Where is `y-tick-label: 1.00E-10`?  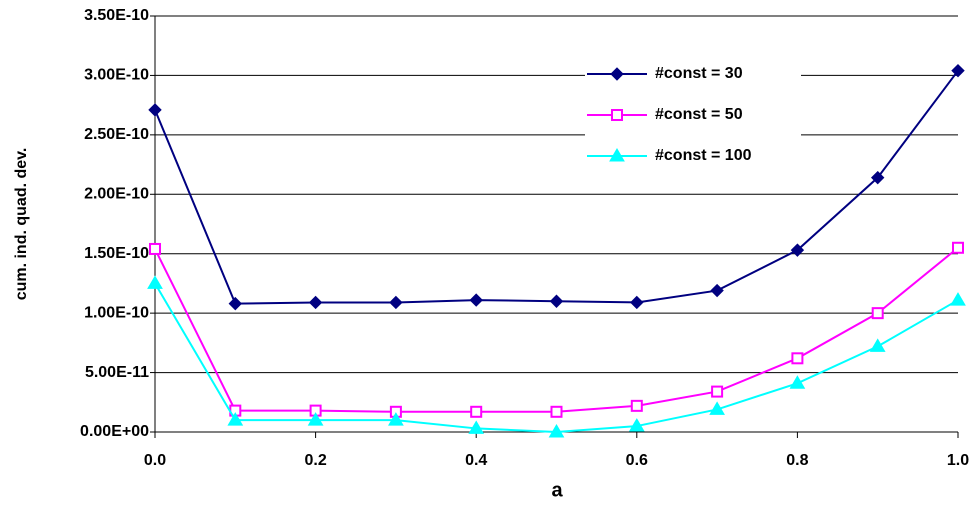
y-tick-label: 1.00E-10 is located at coordinates (116, 312).